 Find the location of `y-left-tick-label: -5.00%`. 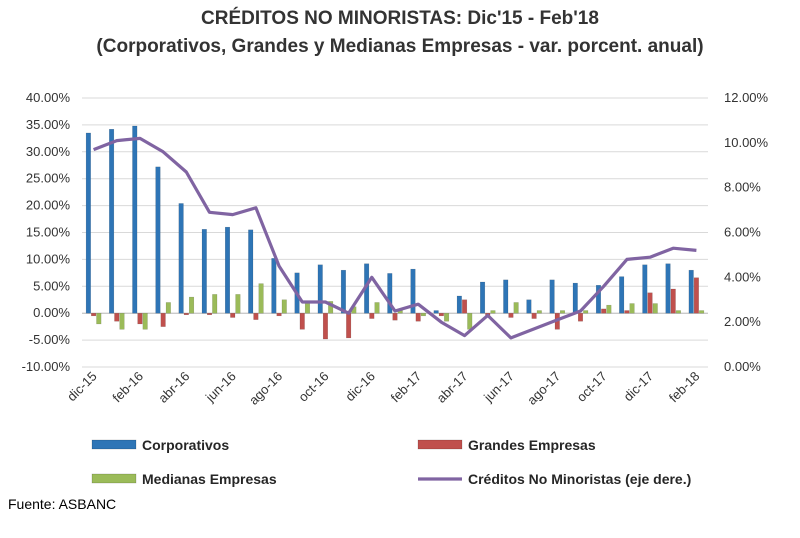

y-left-tick-label: -5.00% is located at coordinates (50, 339).